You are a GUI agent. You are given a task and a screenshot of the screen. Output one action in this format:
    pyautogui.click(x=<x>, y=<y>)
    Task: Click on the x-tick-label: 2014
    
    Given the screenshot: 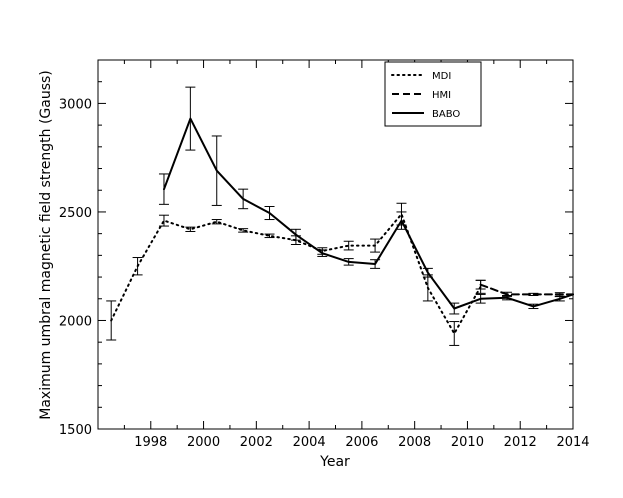 What is the action you would take?
    pyautogui.click(x=572, y=442)
    